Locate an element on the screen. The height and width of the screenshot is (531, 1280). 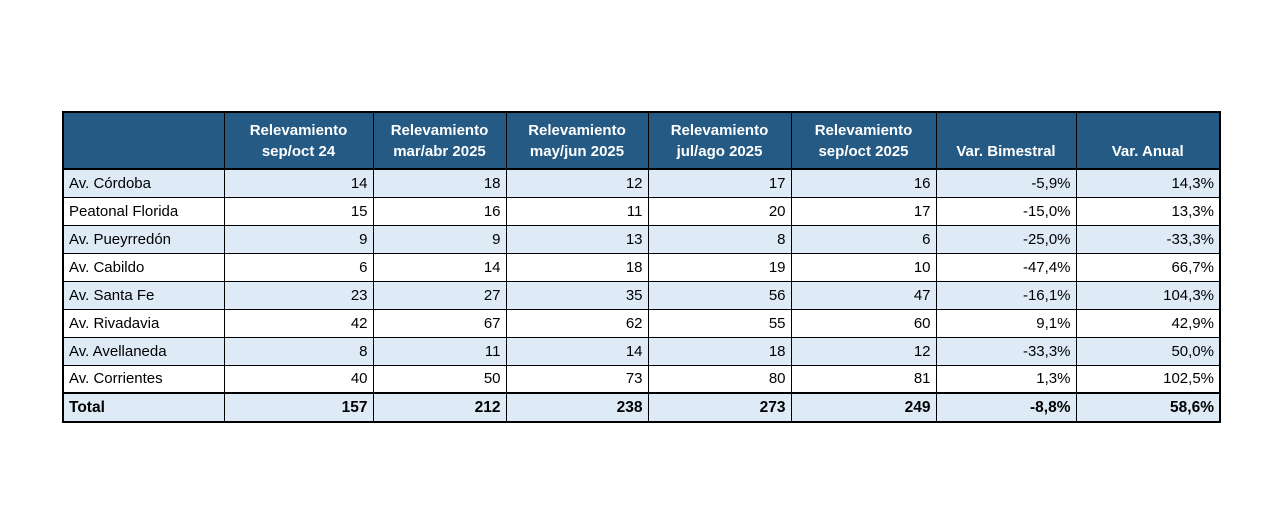
table-row: Peatonal Florida 15 16 11 20 17 -15,0% 13,3% is located at coordinates (641, 211).